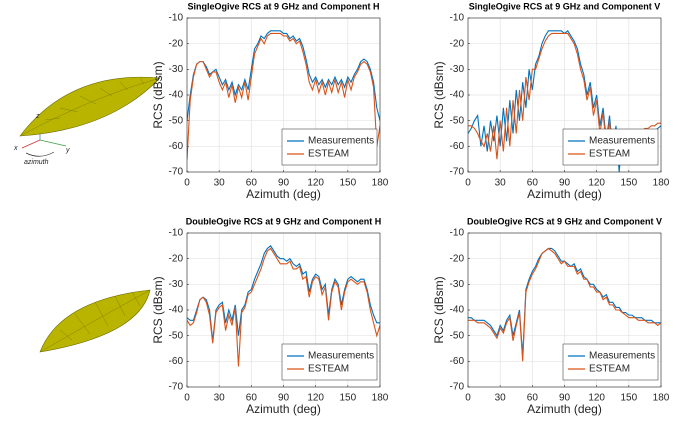 This screenshot has height=427, width=685. Describe the element at coordinates (87, 121) in the screenshot. I see `single-ogive-illustration: z x y azimuth` at that location.